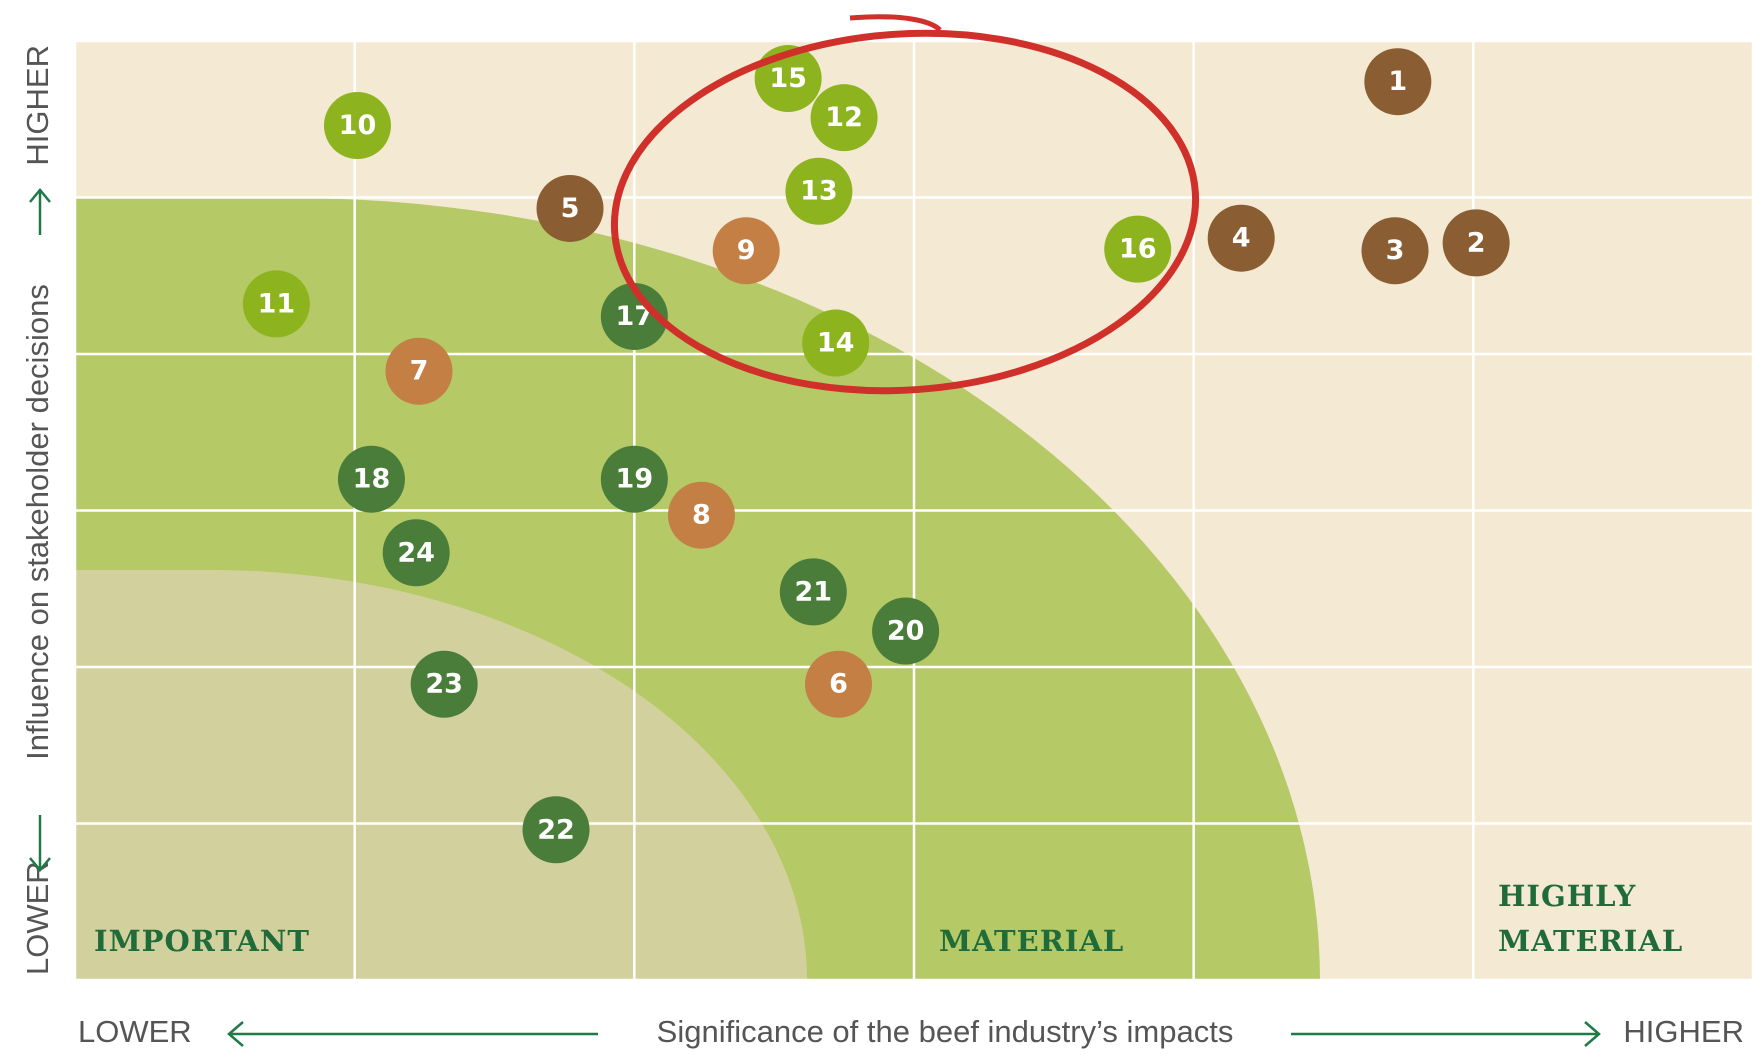 The height and width of the screenshot is (1055, 1753). Describe the element at coordinates (37, 918) in the screenshot. I see `y-low-label: LOWER` at that location.